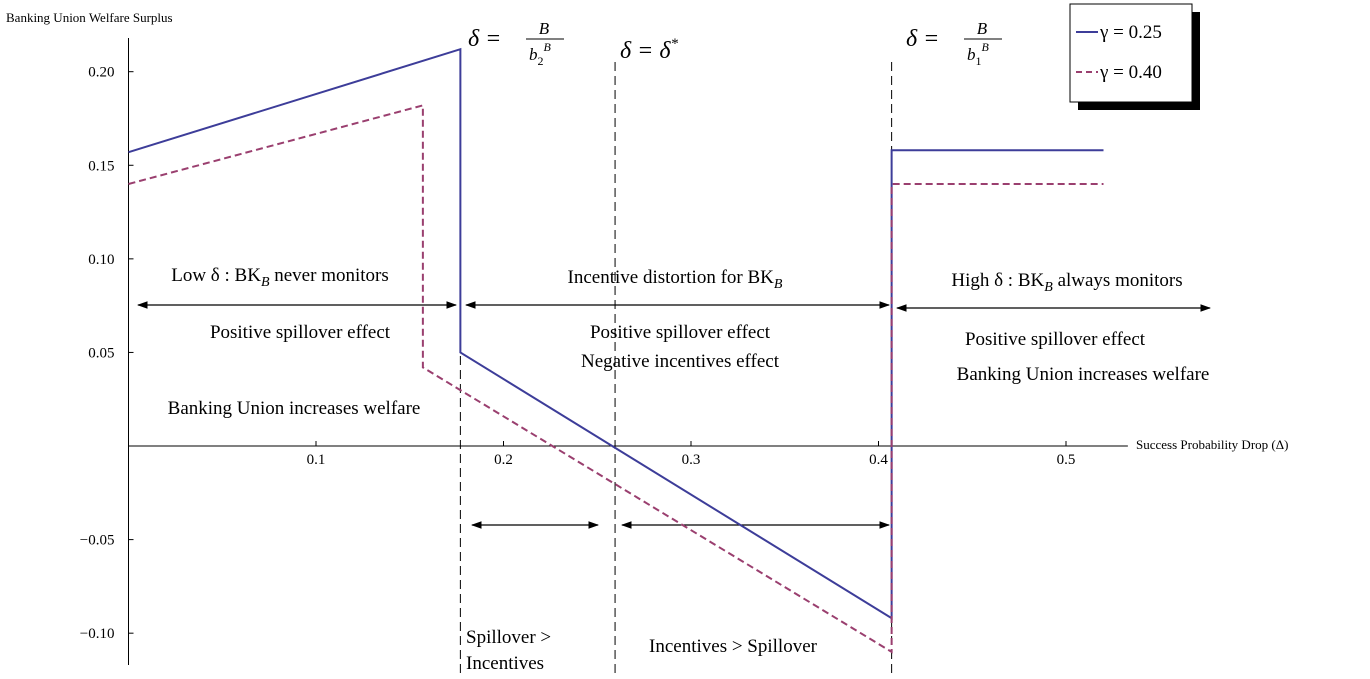 This screenshot has height=679, width=1370. What do you see at coordinates (691, 460) in the screenshot?
I see `x-tick-label: 0.3` at bounding box center [691, 460].